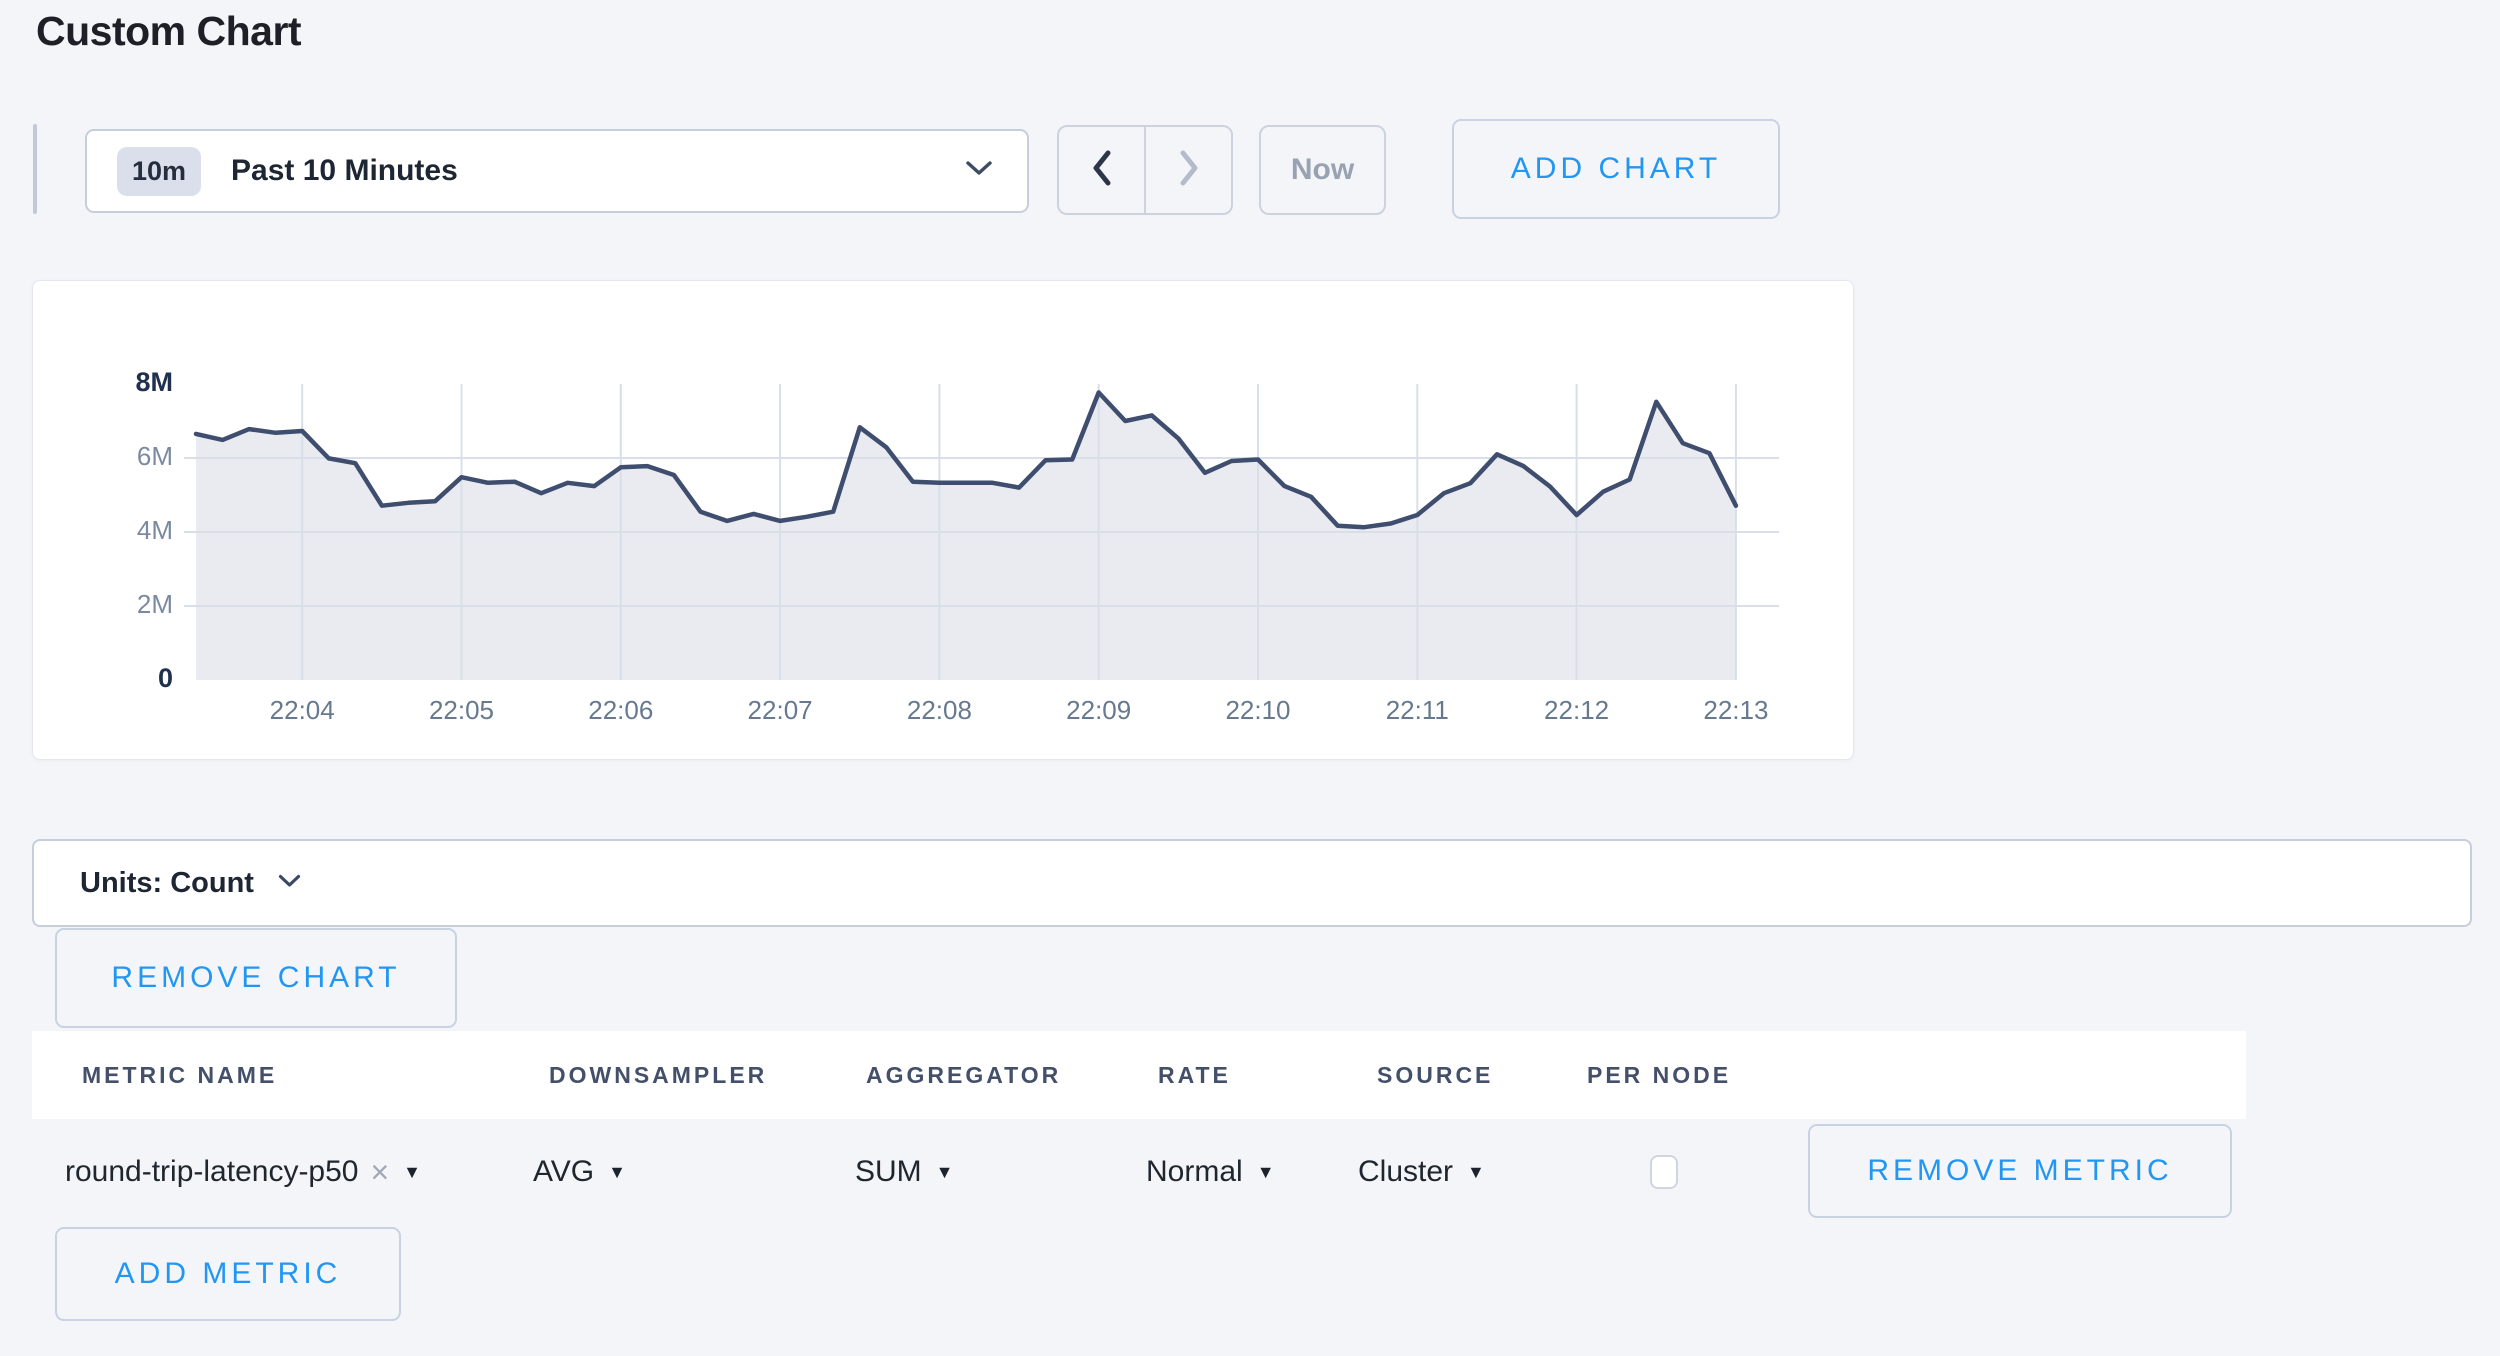 The width and height of the screenshot is (2500, 1356). Describe the element at coordinates (557, 171) in the screenshot. I see `time-range-dropdown: 10m Past 10 Minutes` at that location.